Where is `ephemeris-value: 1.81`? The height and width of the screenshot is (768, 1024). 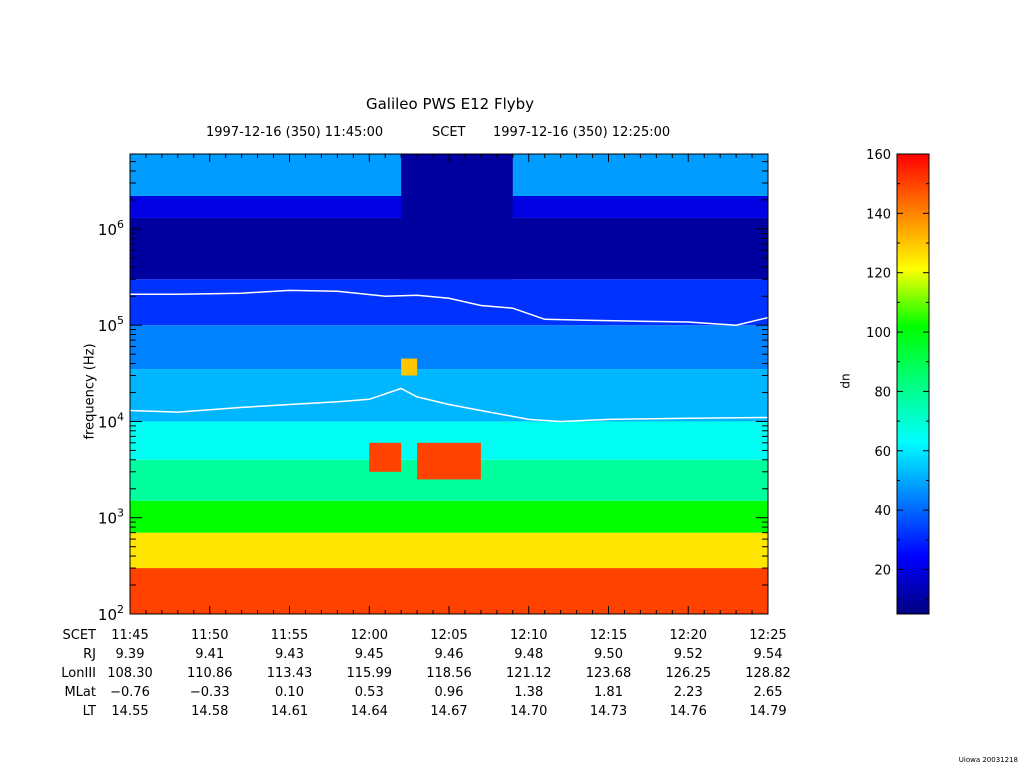
ephemeris-value: 1.81 is located at coordinates (608, 692).